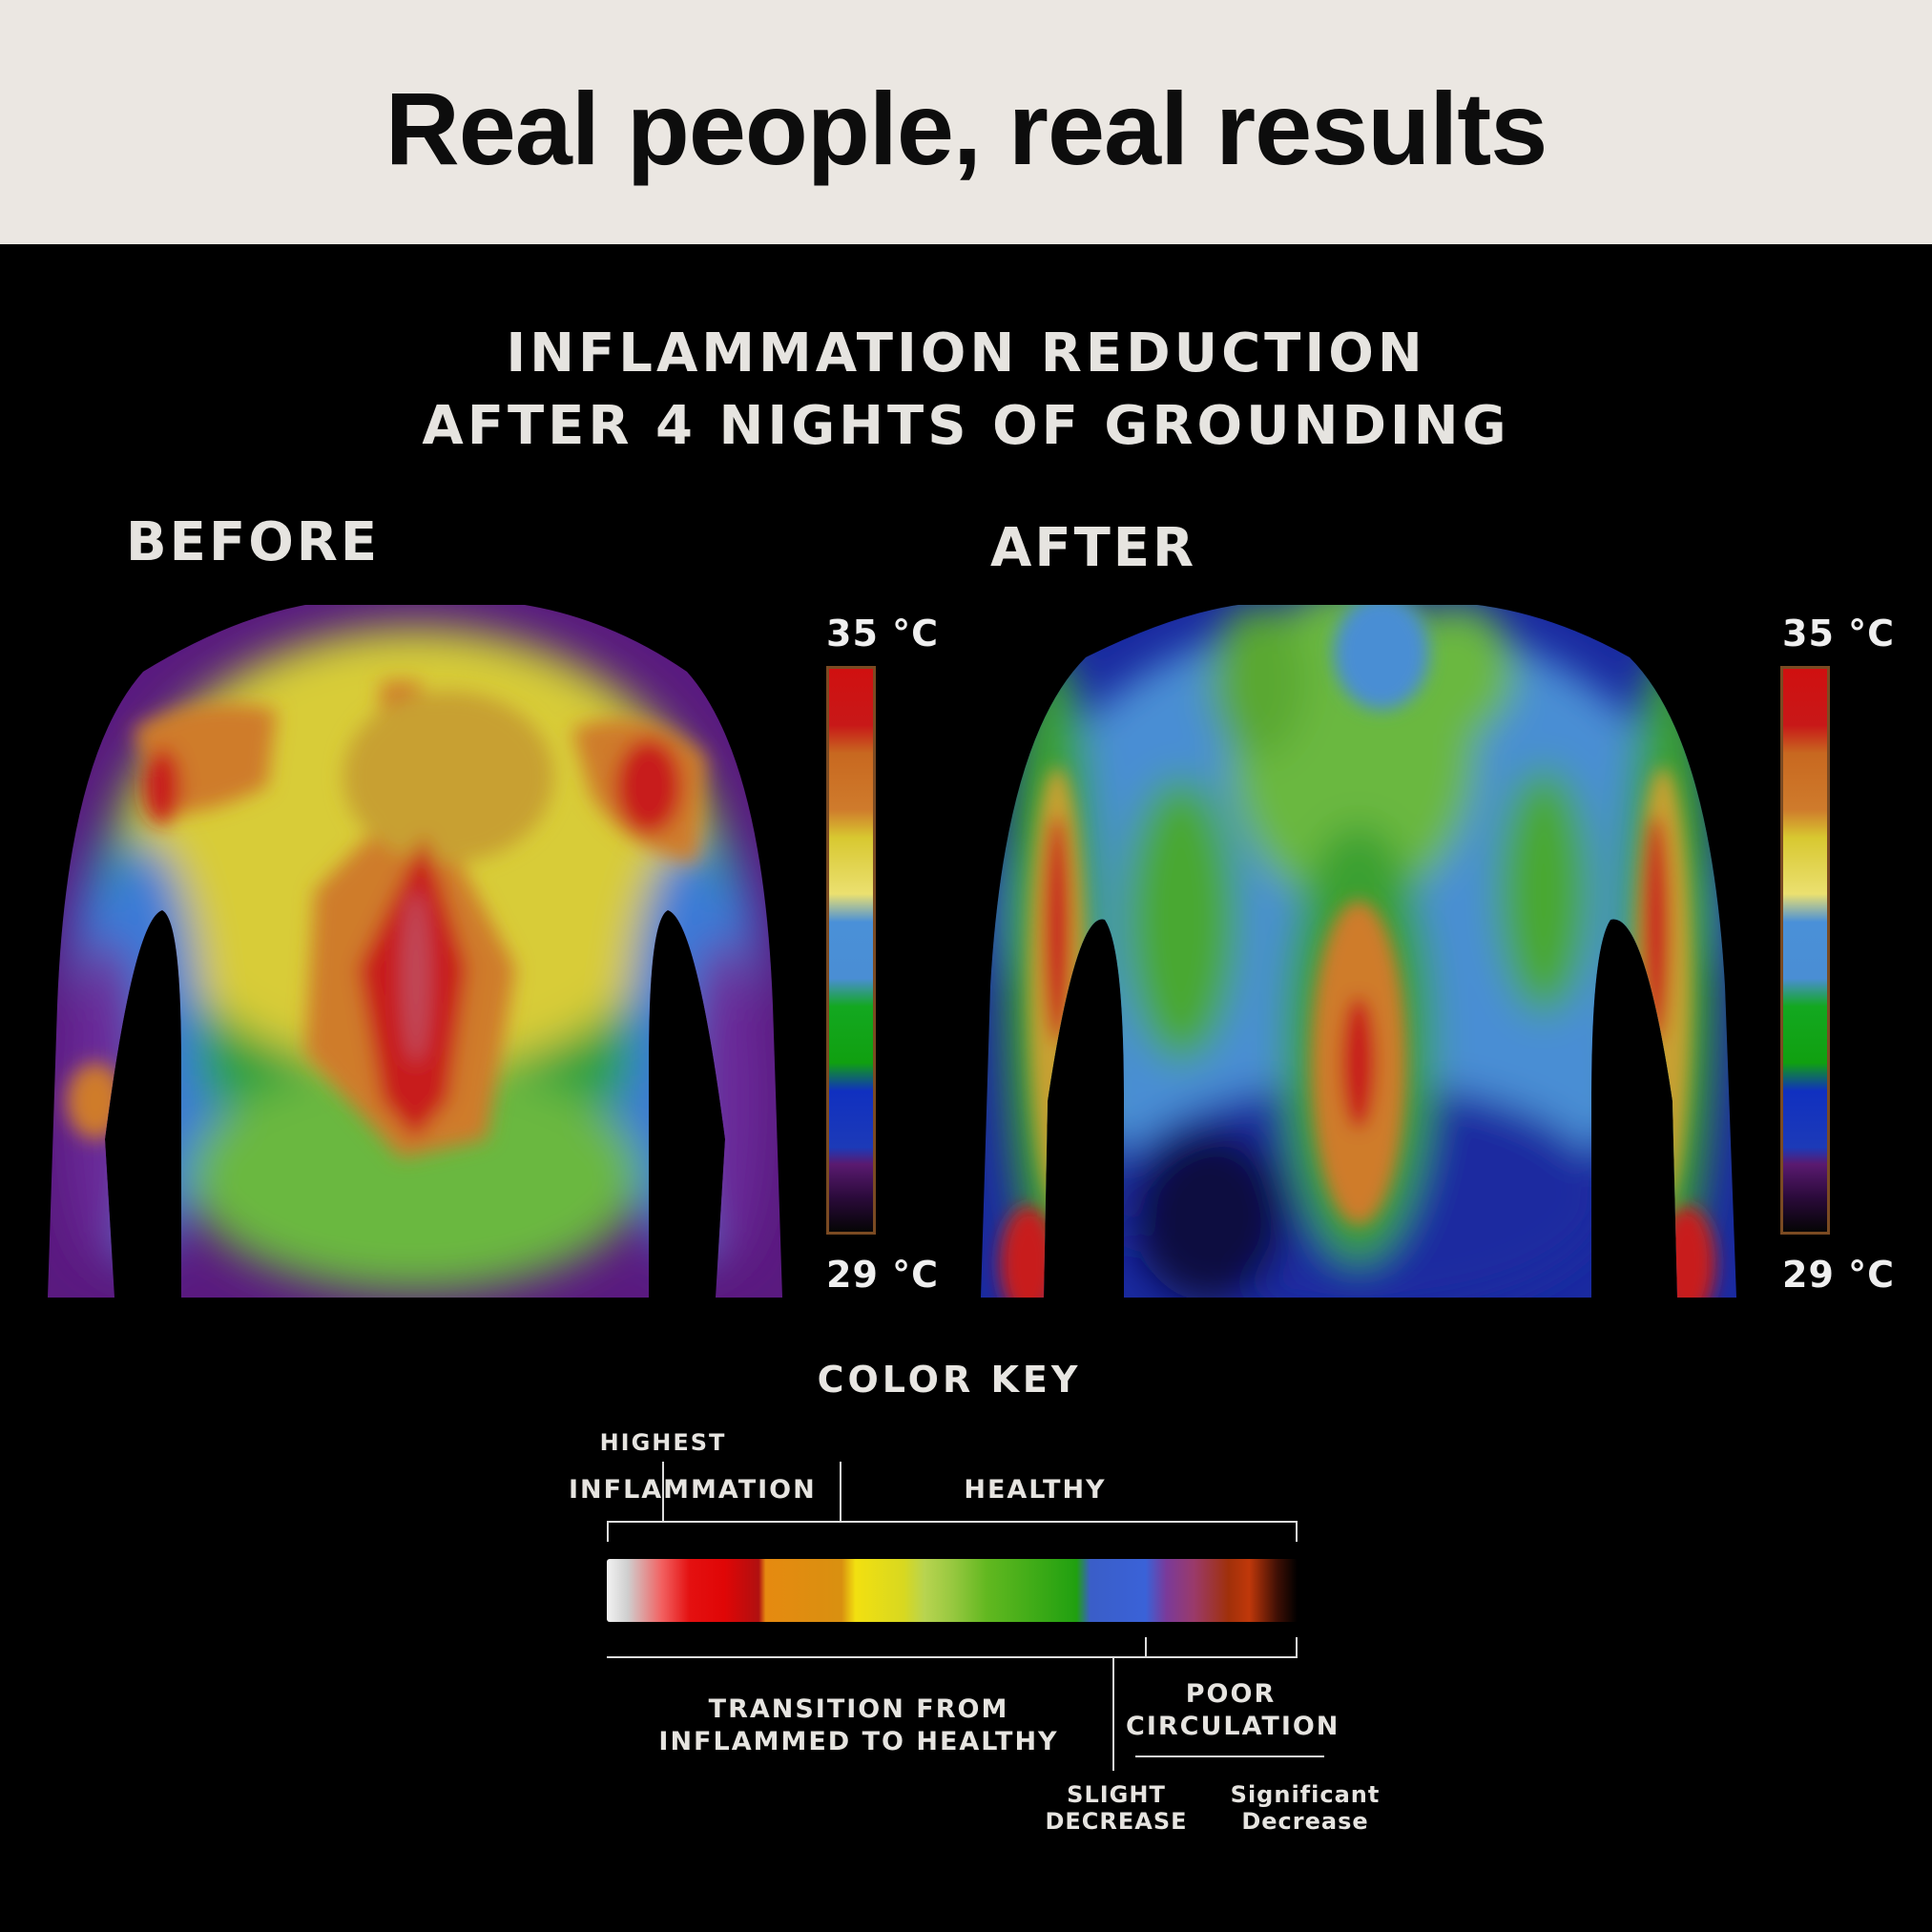 The image size is (1932, 1932). What do you see at coordinates (1146, 1647) in the screenshot?
I see `key-bottom-bracket-tick` at bounding box center [1146, 1647].